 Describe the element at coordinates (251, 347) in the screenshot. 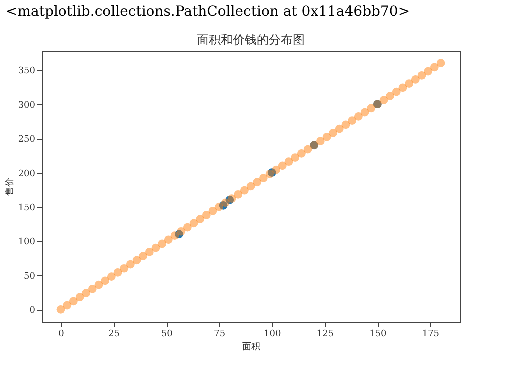

I see `x-axis-title: 面积` at that location.